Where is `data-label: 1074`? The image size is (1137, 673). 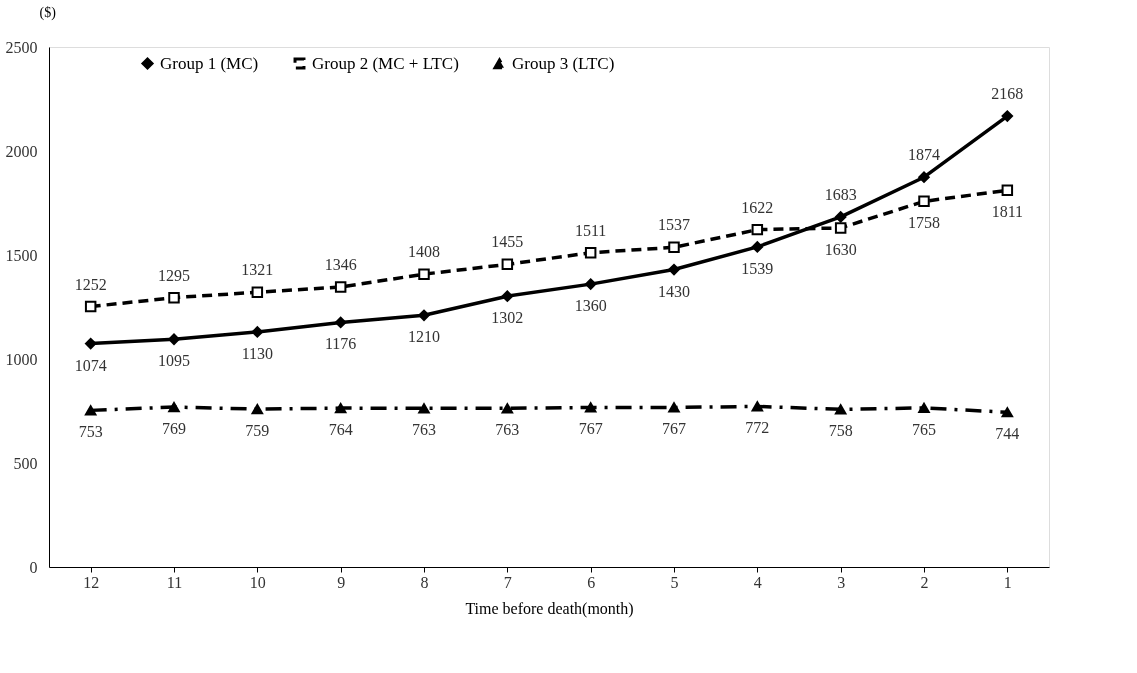
data-label: 1074 is located at coordinates (90, 365).